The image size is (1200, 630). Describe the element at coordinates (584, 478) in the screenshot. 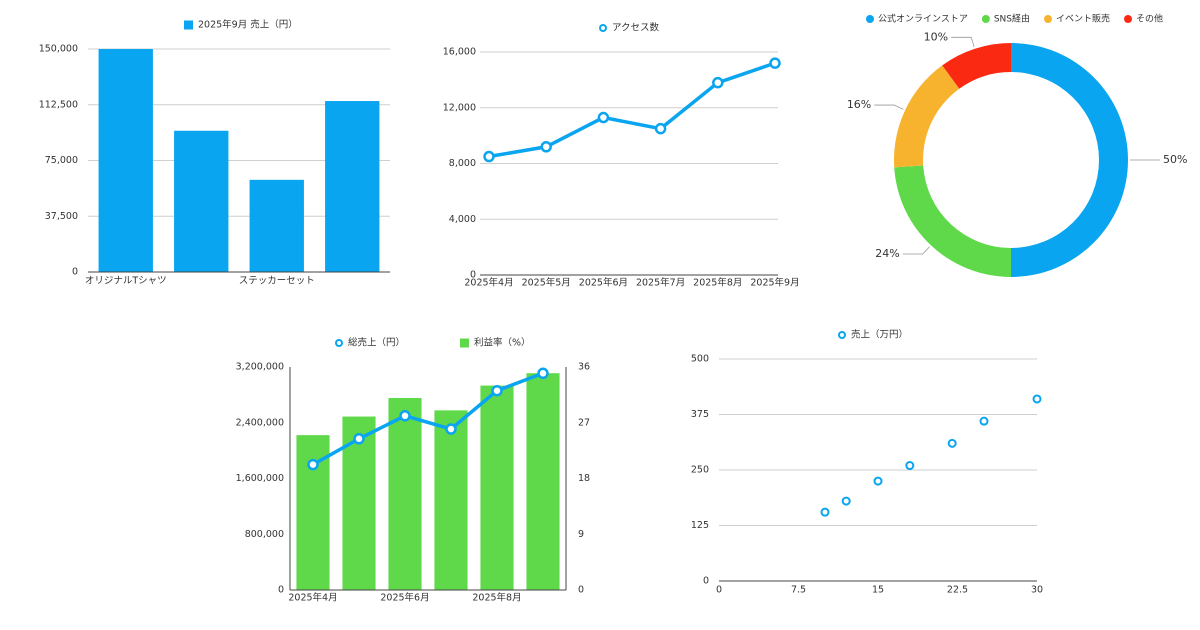

I see `y2-tick-label: 18` at that location.